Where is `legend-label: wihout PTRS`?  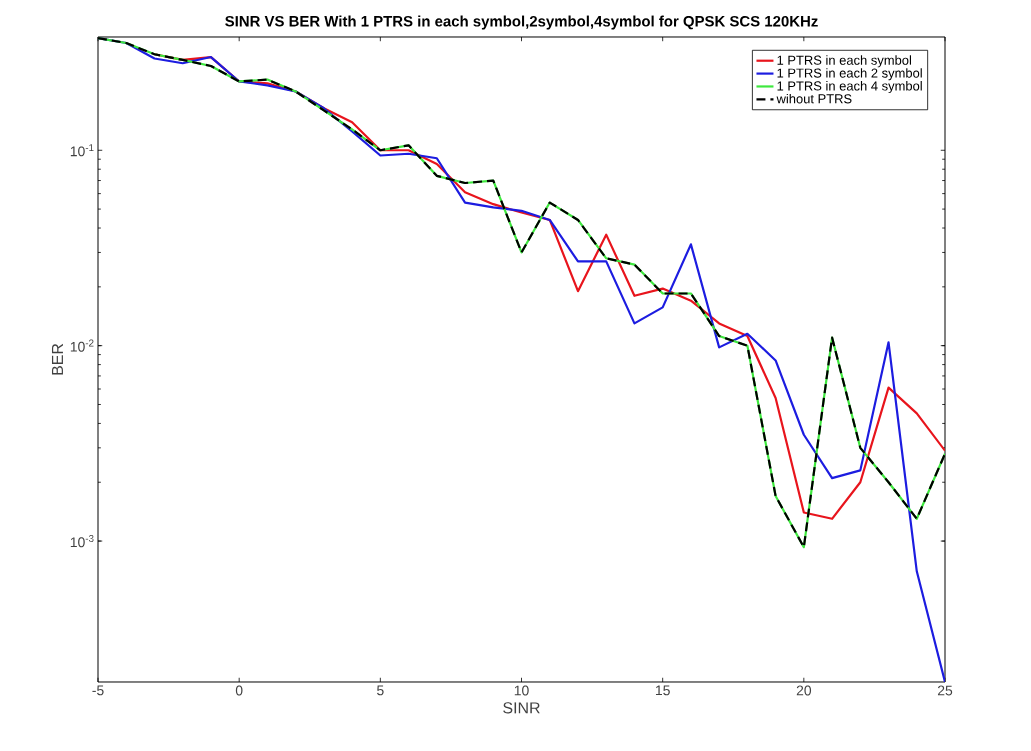 legend-label: wihout PTRS is located at coordinates (814, 98).